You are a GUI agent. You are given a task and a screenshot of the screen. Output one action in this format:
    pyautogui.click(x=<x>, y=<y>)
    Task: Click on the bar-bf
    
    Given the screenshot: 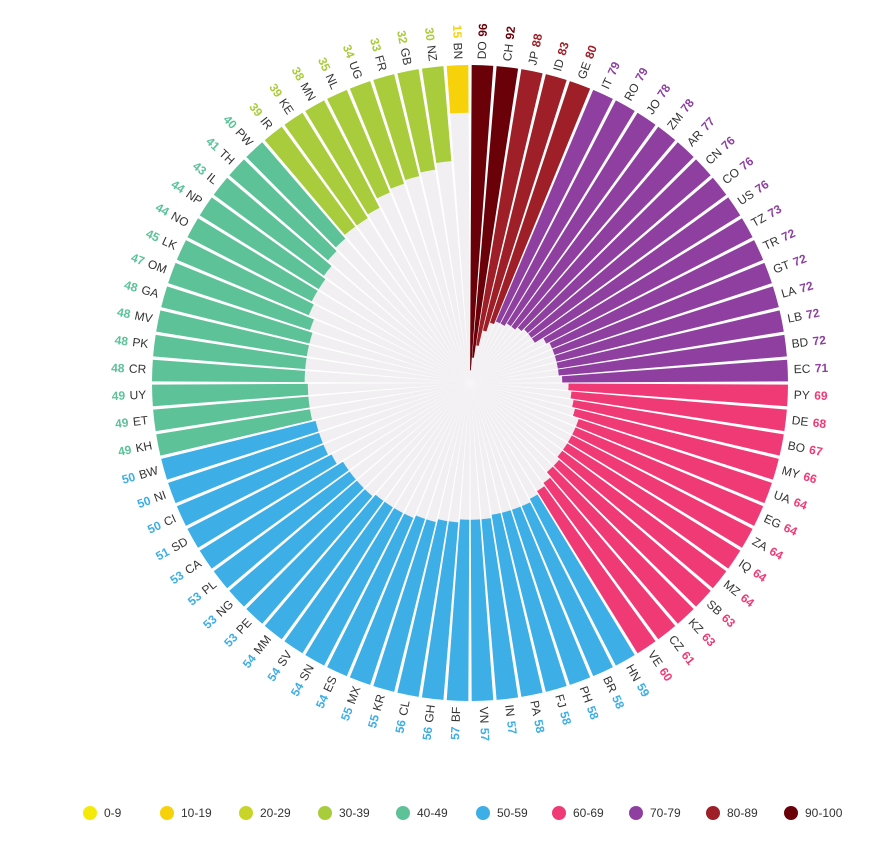 What is the action you would take?
    pyautogui.click(x=458, y=610)
    